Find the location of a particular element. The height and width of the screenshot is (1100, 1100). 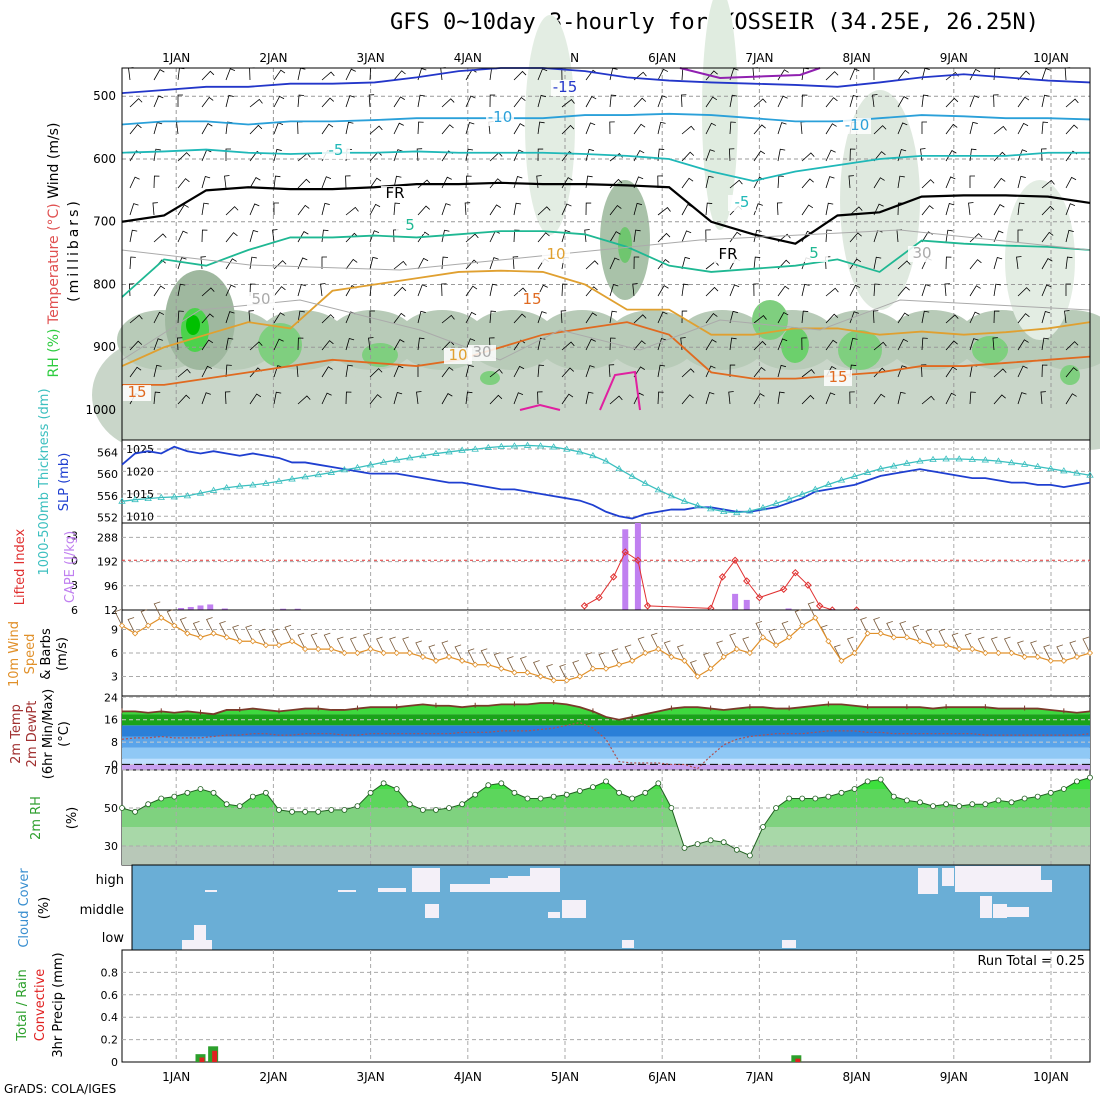

contour-label: FR is located at coordinates (727, 254).